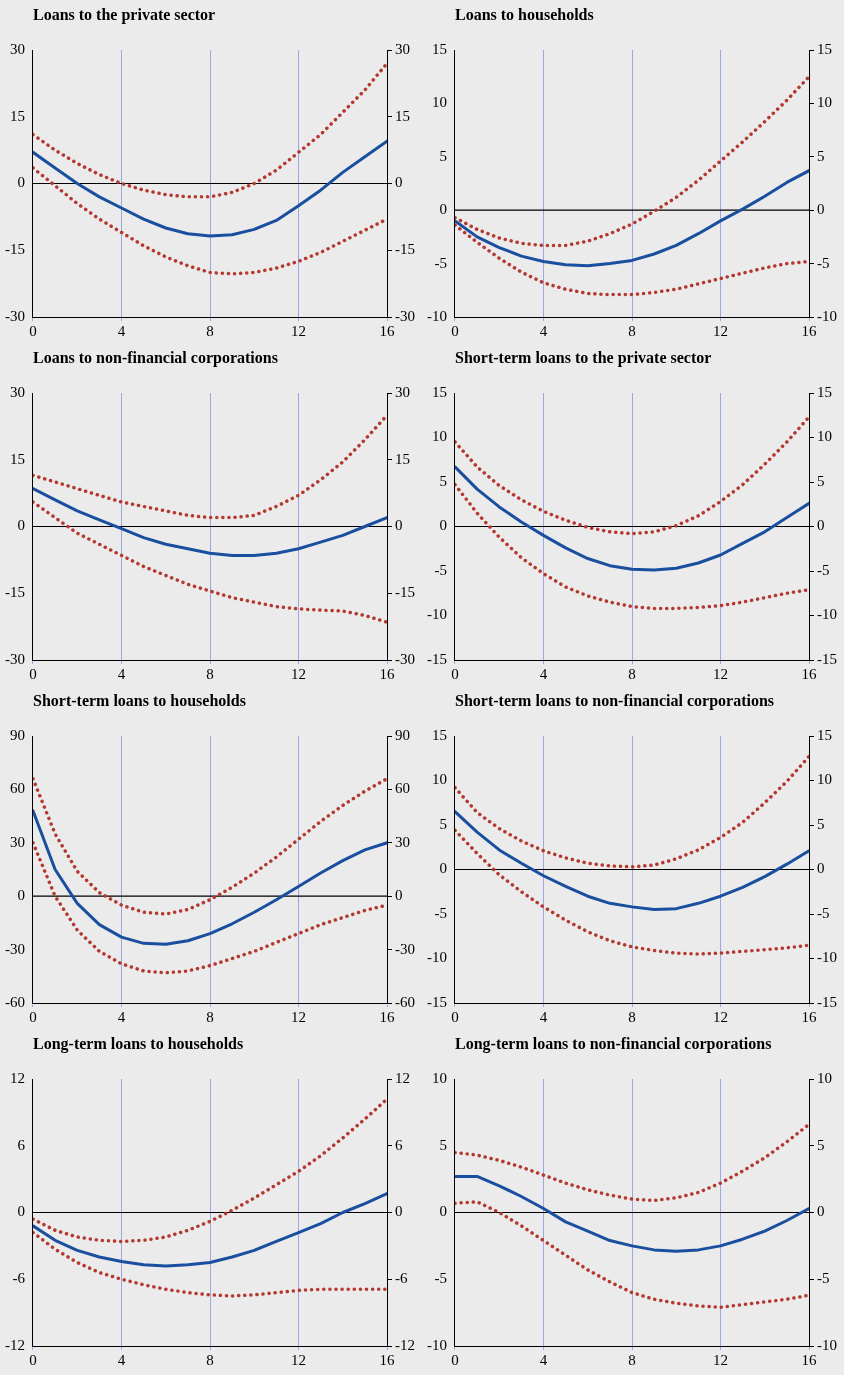 The height and width of the screenshot is (1375, 844). I want to click on y2-tick-label: 5, so click(821, 480).